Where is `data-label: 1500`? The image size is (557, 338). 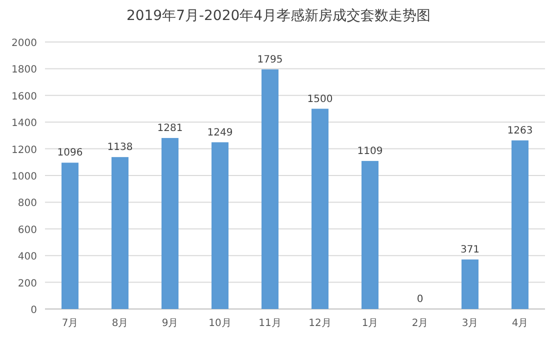 data-label: 1500 is located at coordinates (320, 99).